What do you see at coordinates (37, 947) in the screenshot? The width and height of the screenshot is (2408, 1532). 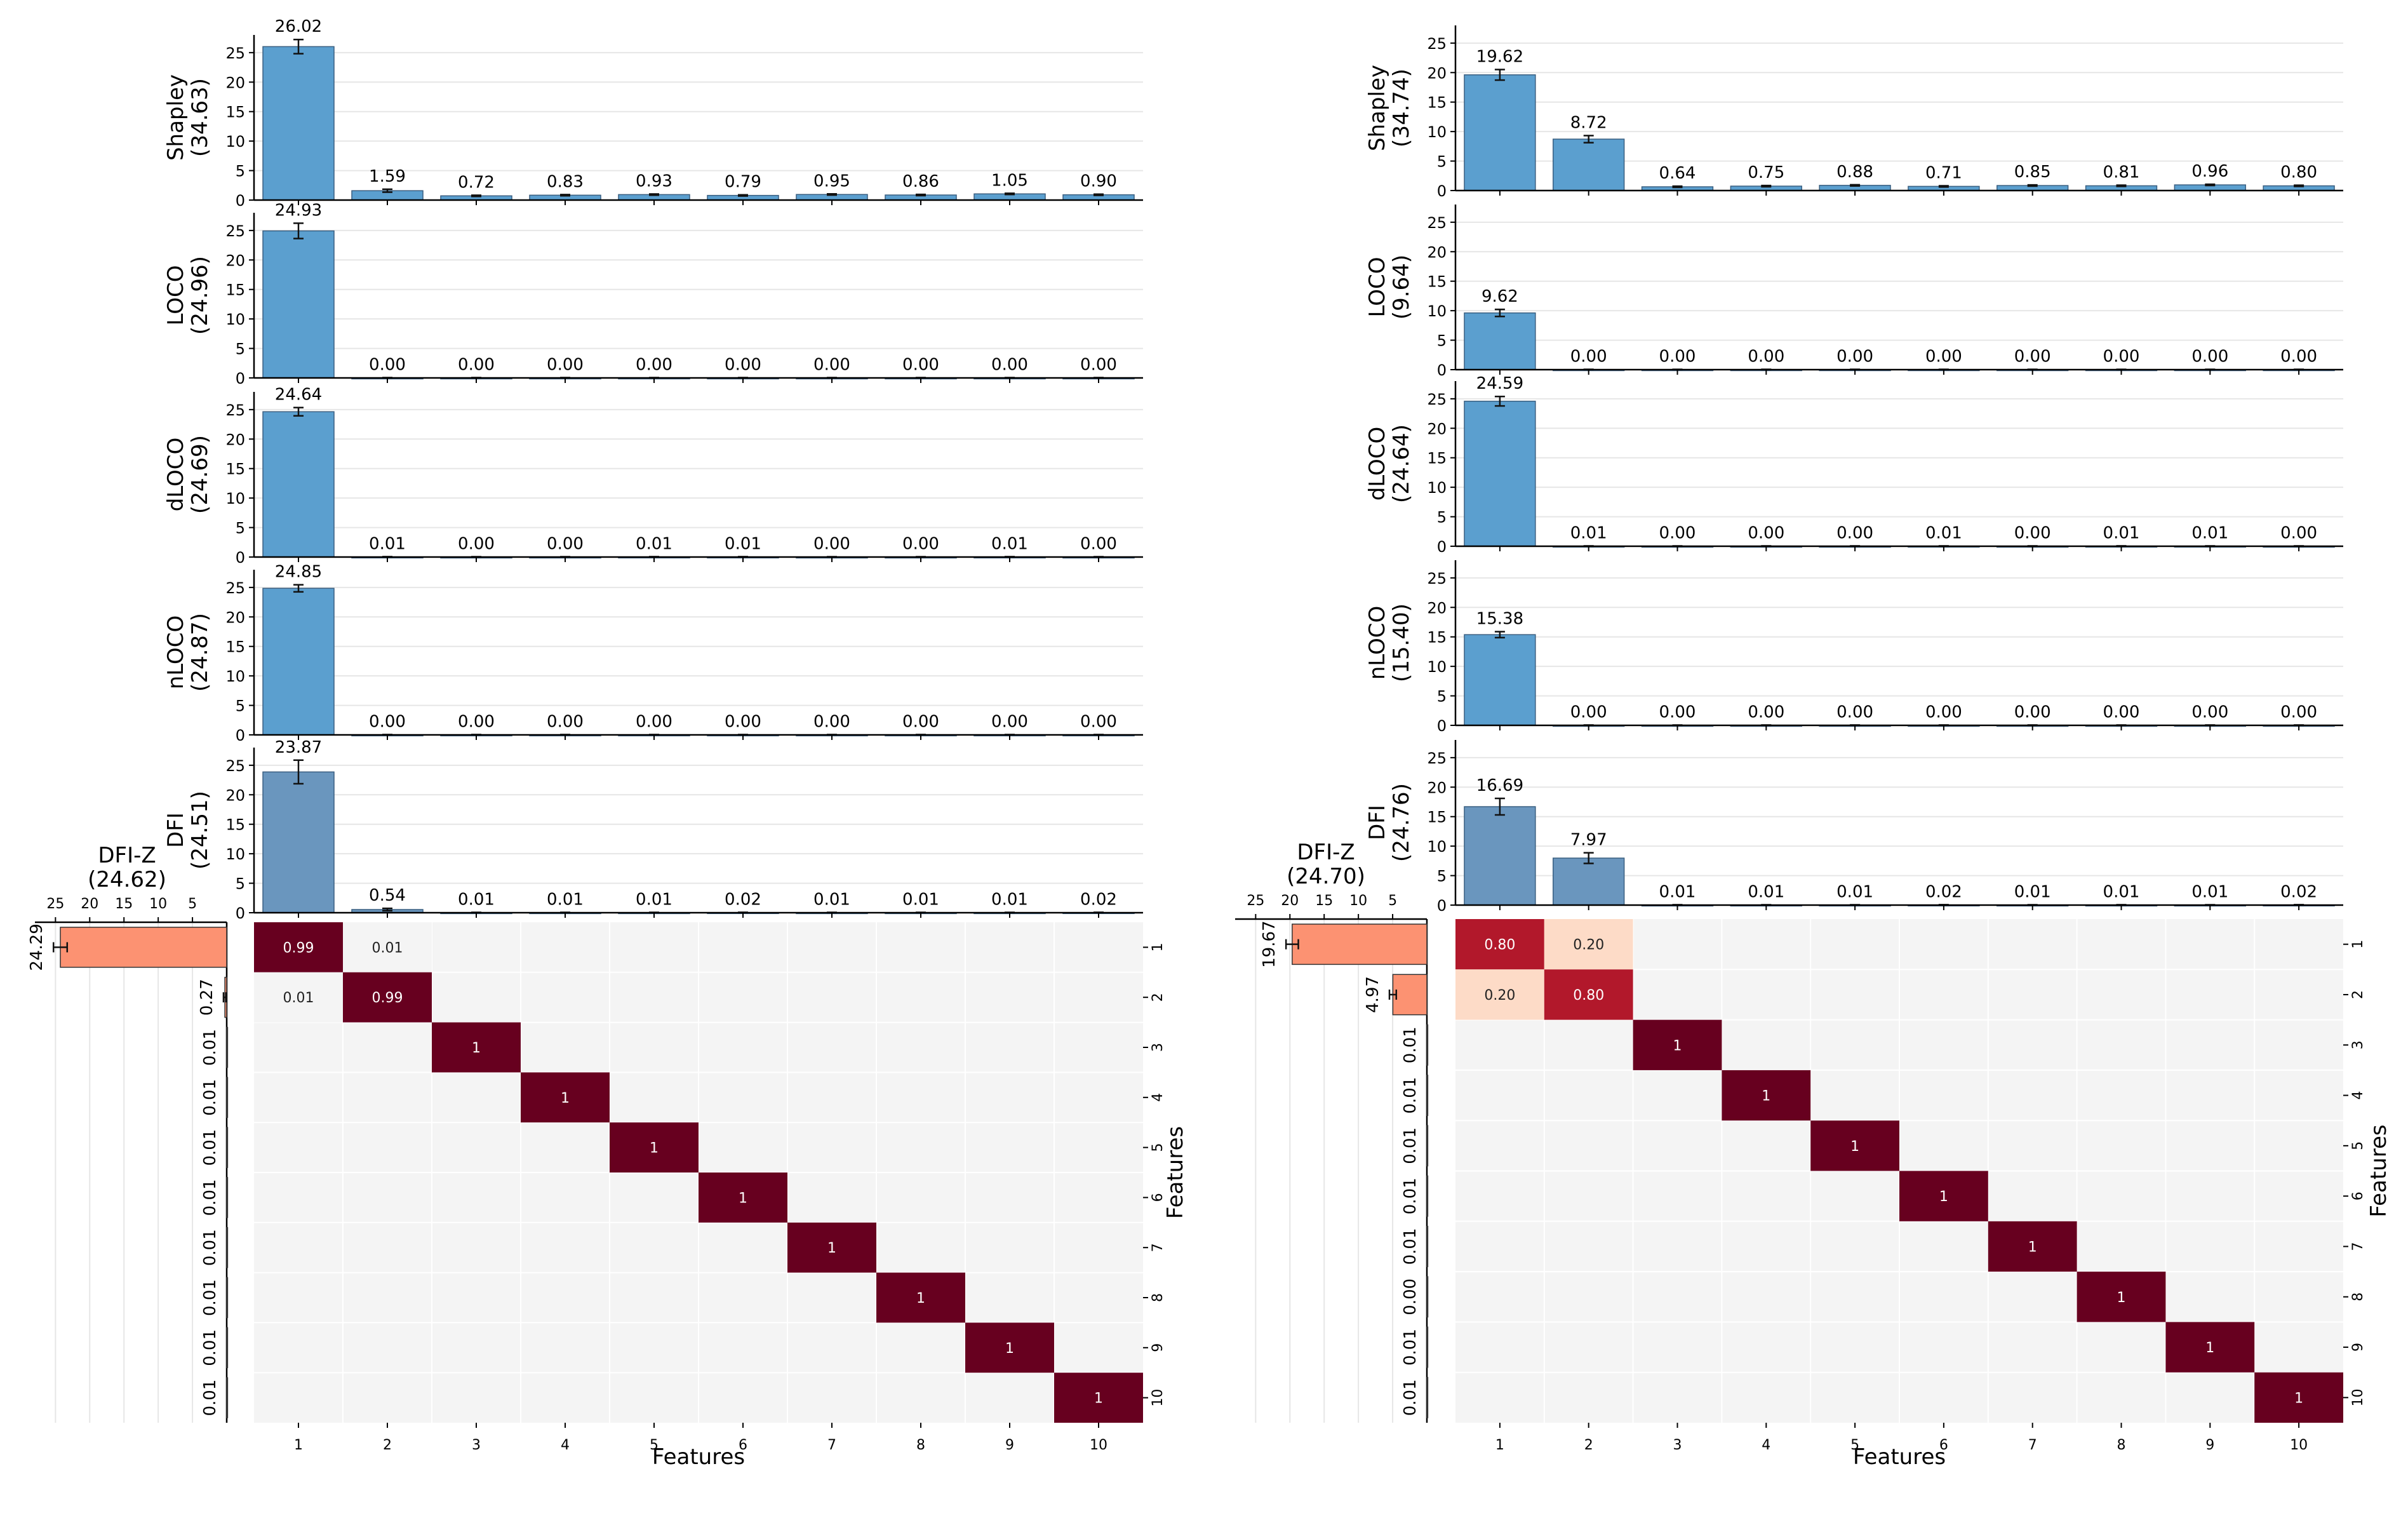 I see `dfiz-value-label: 24.29` at bounding box center [37, 947].